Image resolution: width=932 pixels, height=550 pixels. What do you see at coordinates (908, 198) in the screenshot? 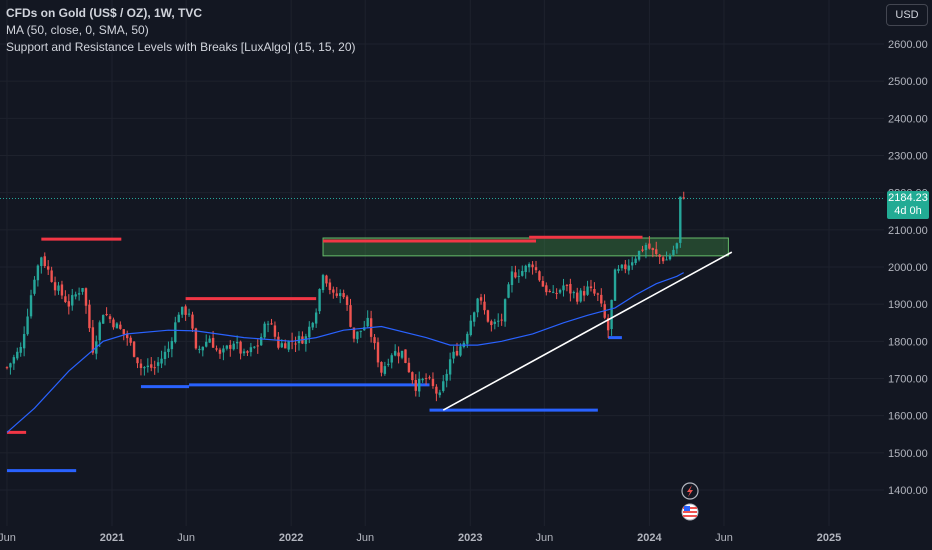
I see `last-price-value: 2184.23` at bounding box center [908, 198].